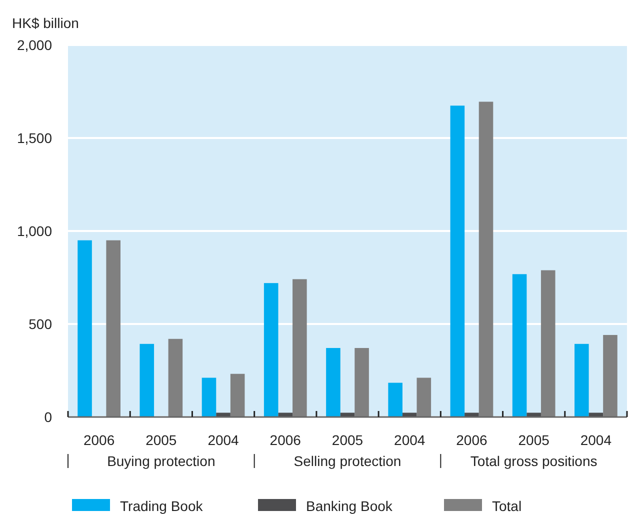 The image size is (629, 514). I want to click on text: Total gross positions, so click(534, 461).